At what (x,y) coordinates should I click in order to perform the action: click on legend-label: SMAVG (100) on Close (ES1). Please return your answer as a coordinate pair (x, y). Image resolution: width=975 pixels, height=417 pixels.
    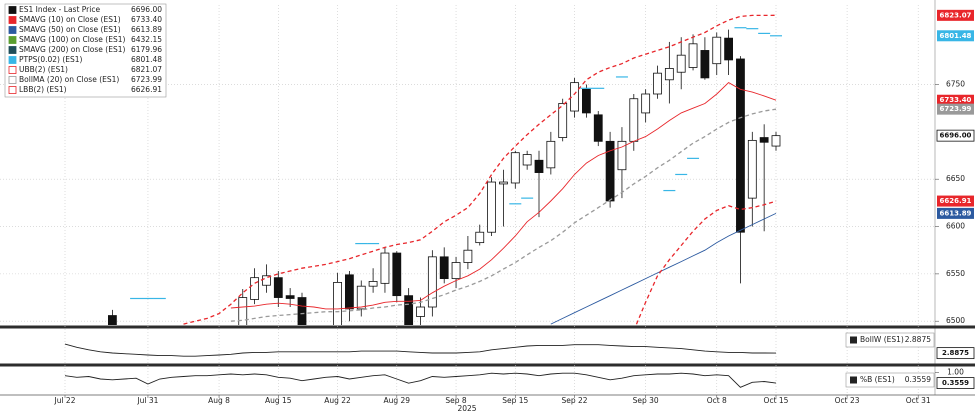
    Looking at the image, I should click on (72, 39).